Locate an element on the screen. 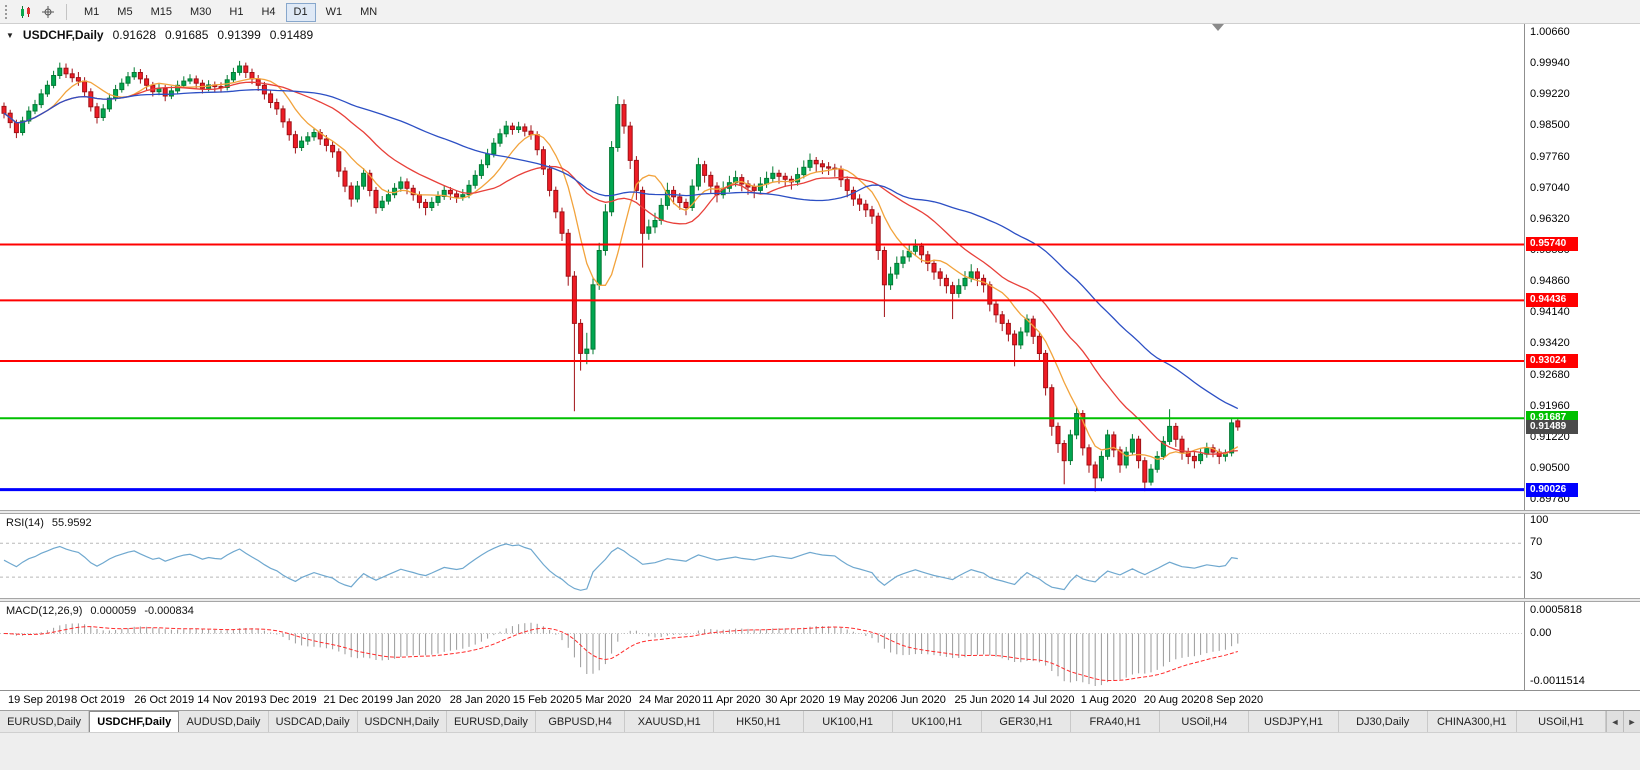  chart-tab: DJ30,Daily is located at coordinates (1383, 721).